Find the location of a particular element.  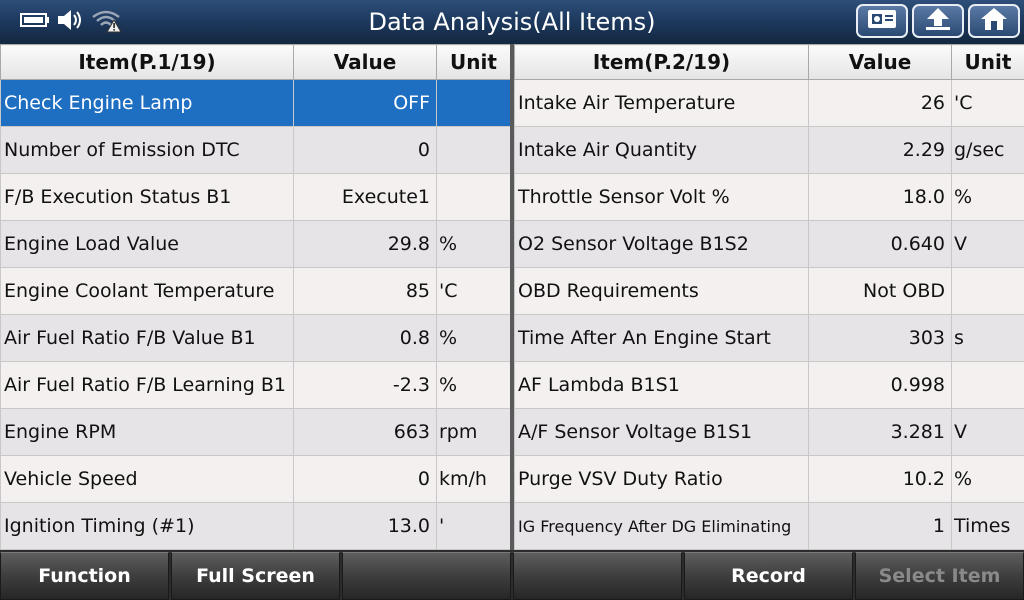

item-name: Intake Air Quantity is located at coordinates (661, 150).